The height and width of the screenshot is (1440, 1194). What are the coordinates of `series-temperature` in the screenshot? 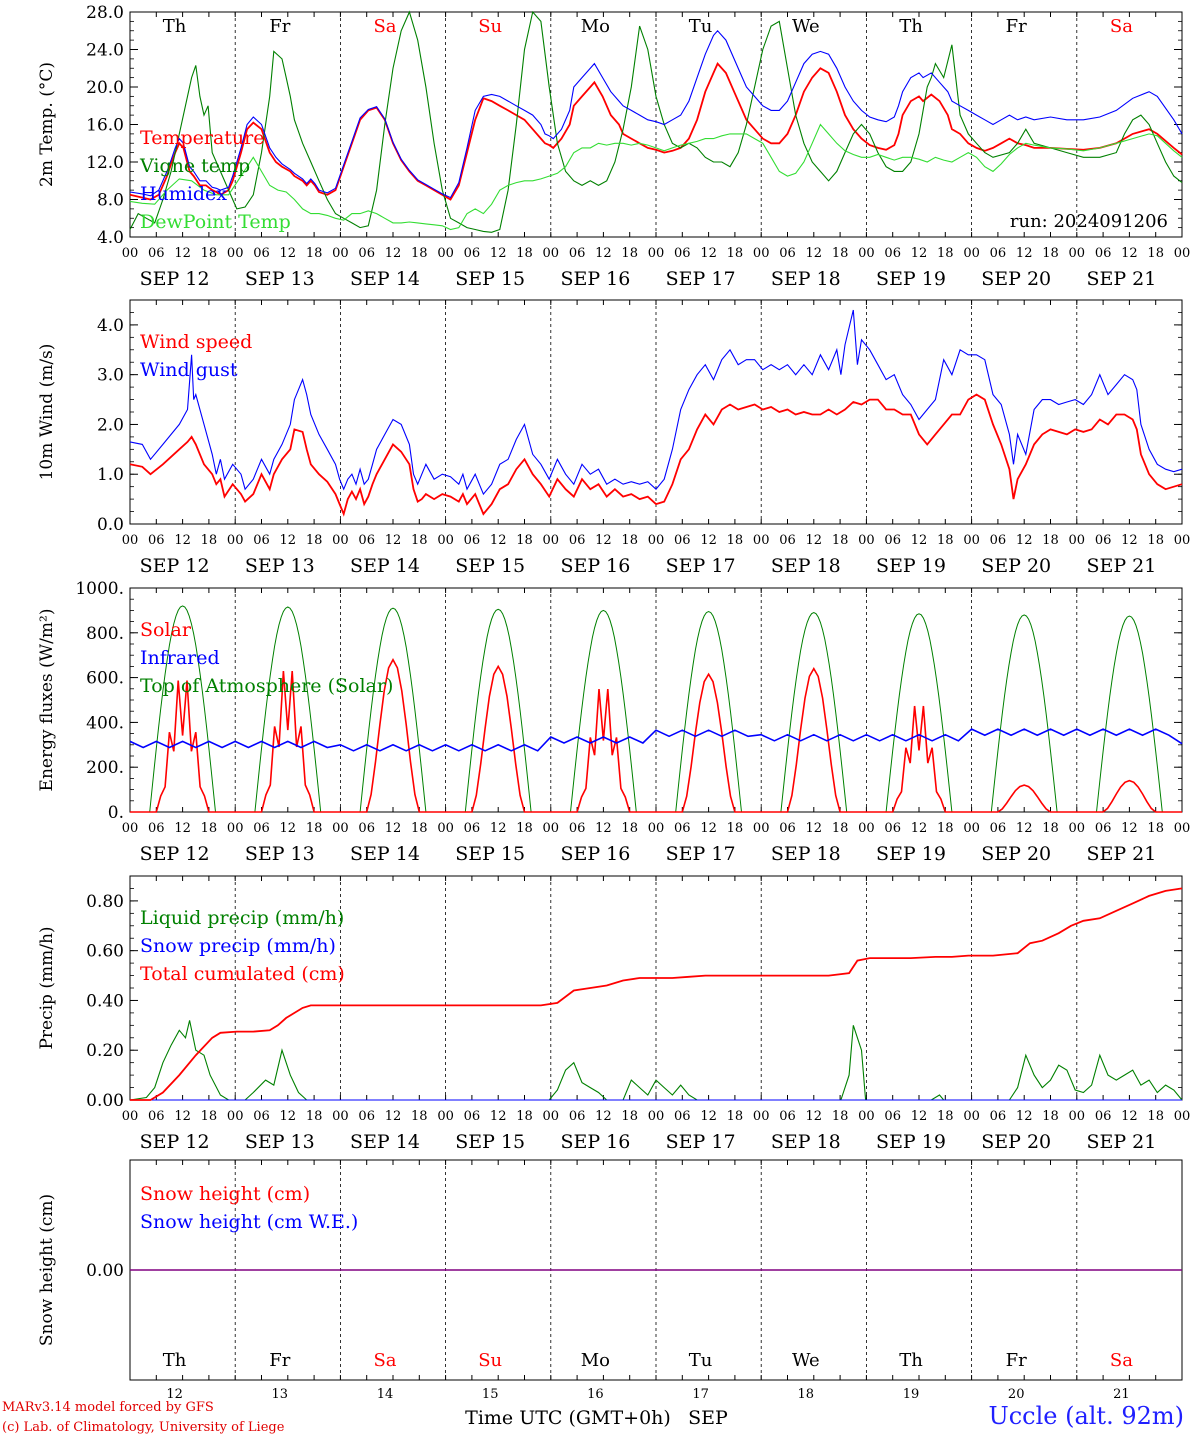 It's located at (656, 131).